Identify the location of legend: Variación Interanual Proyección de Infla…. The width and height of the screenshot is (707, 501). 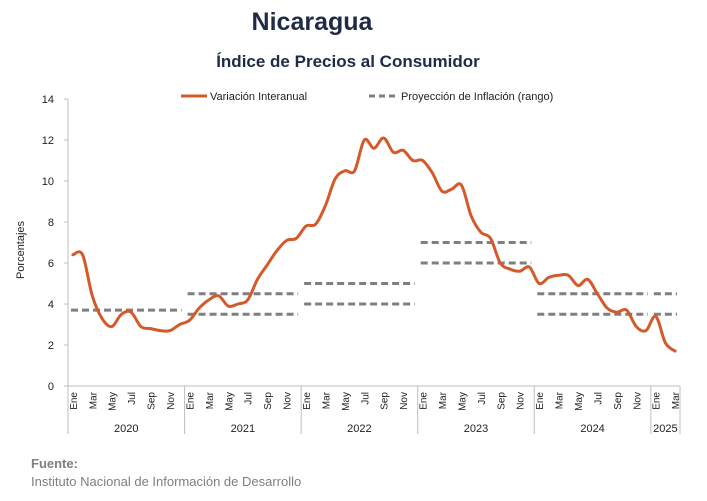
(367, 97).